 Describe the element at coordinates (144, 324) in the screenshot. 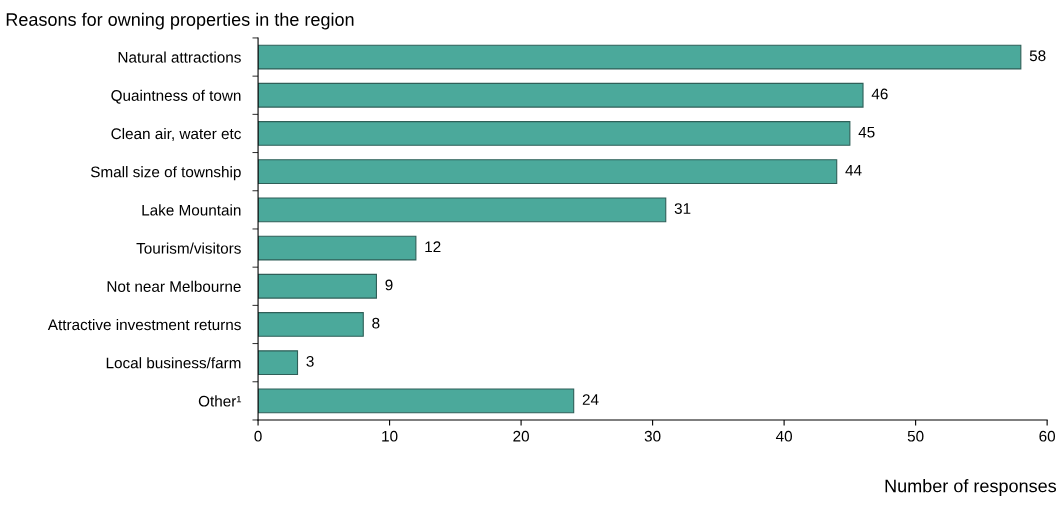

I see `y-tick-label: Attractive investment returns` at that location.